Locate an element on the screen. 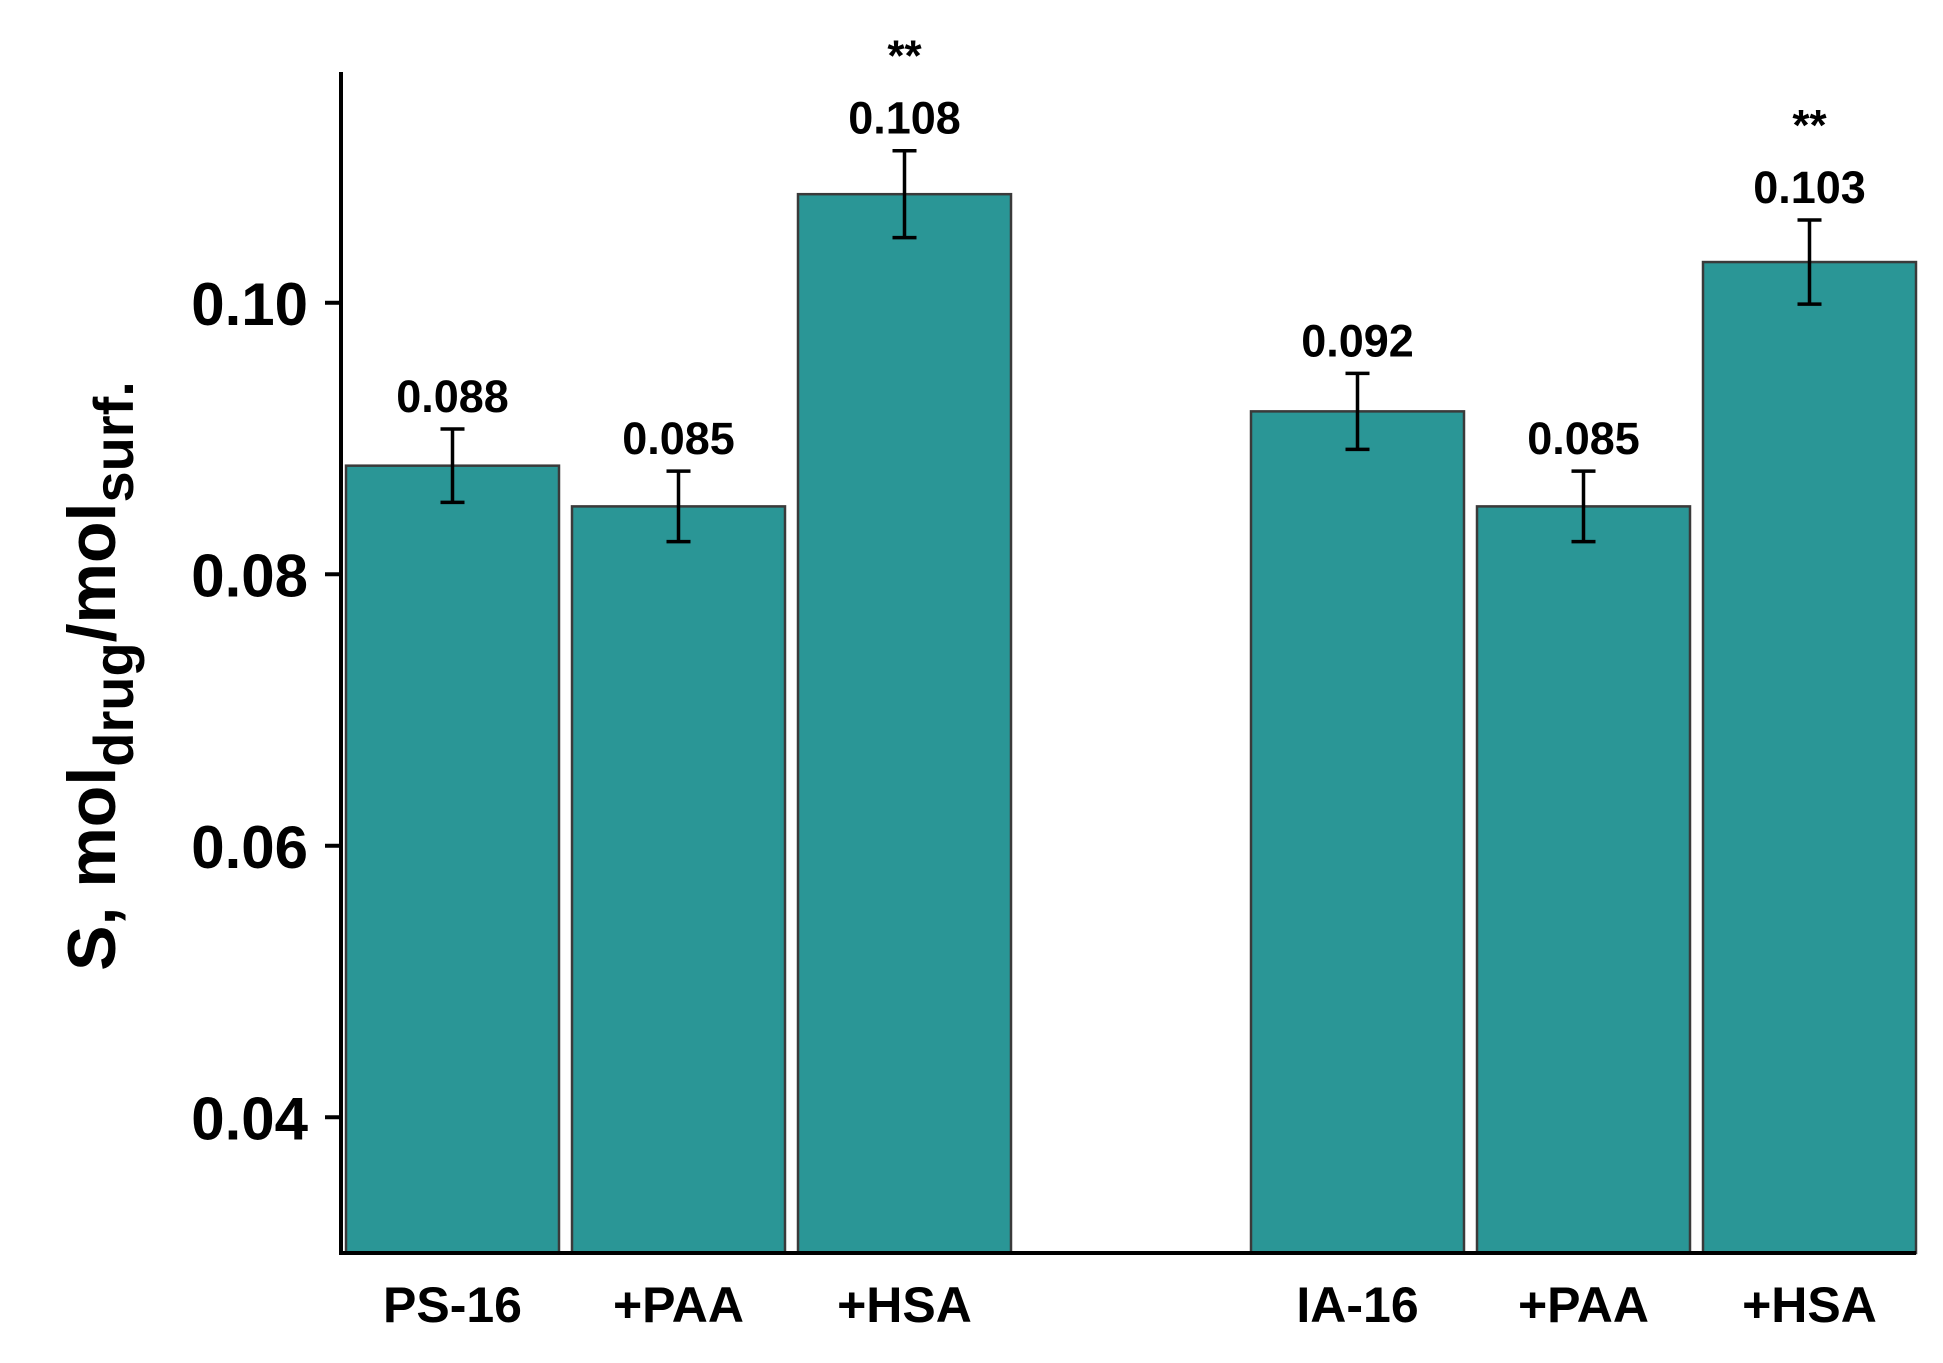 This screenshot has height=1363, width=1943. y-ticks: 0.04 0.06 0.08 0.10 is located at coordinates (266, 711).